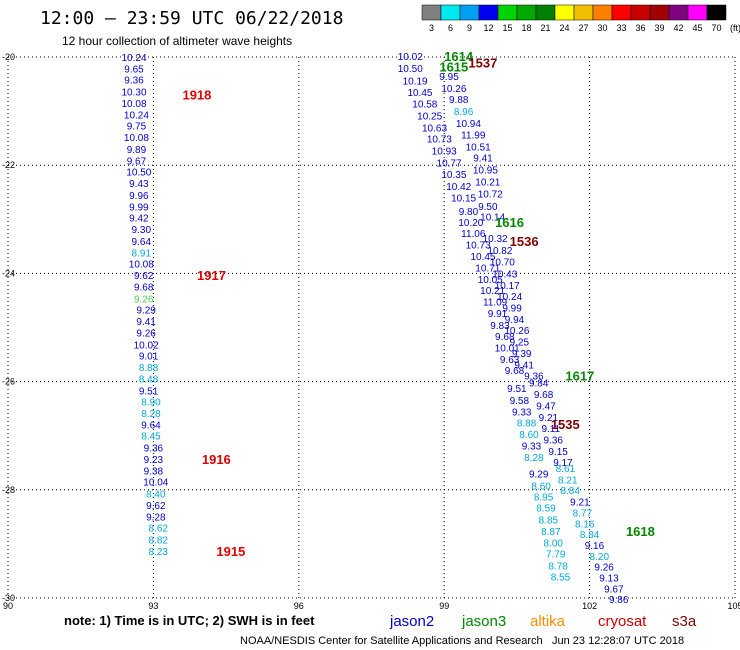 This screenshot has height=650, width=740. What do you see at coordinates (522, 354) in the screenshot?
I see `wave-height-point: 9.39` at bounding box center [522, 354].